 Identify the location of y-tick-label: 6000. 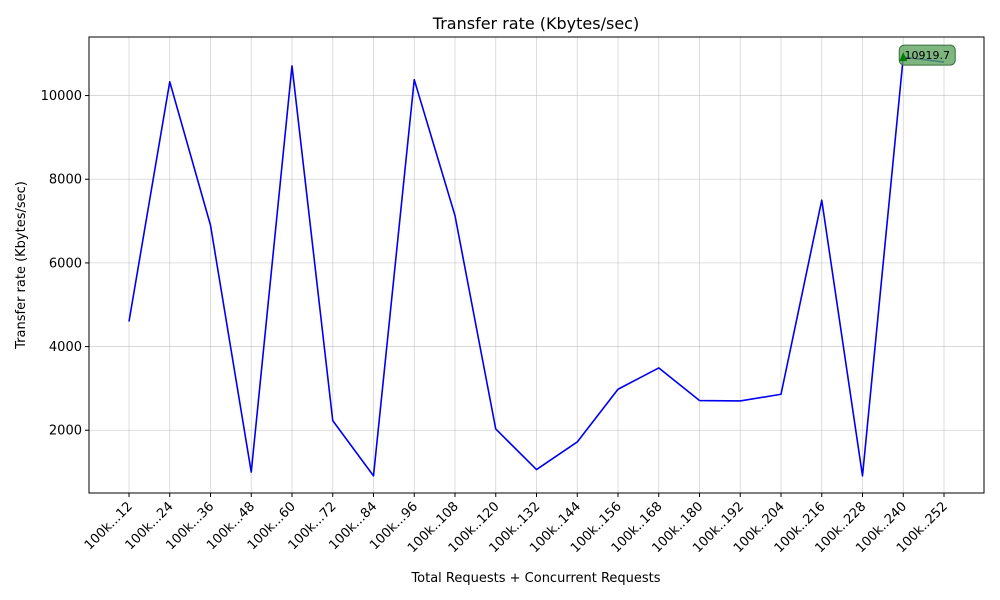
(65, 263).